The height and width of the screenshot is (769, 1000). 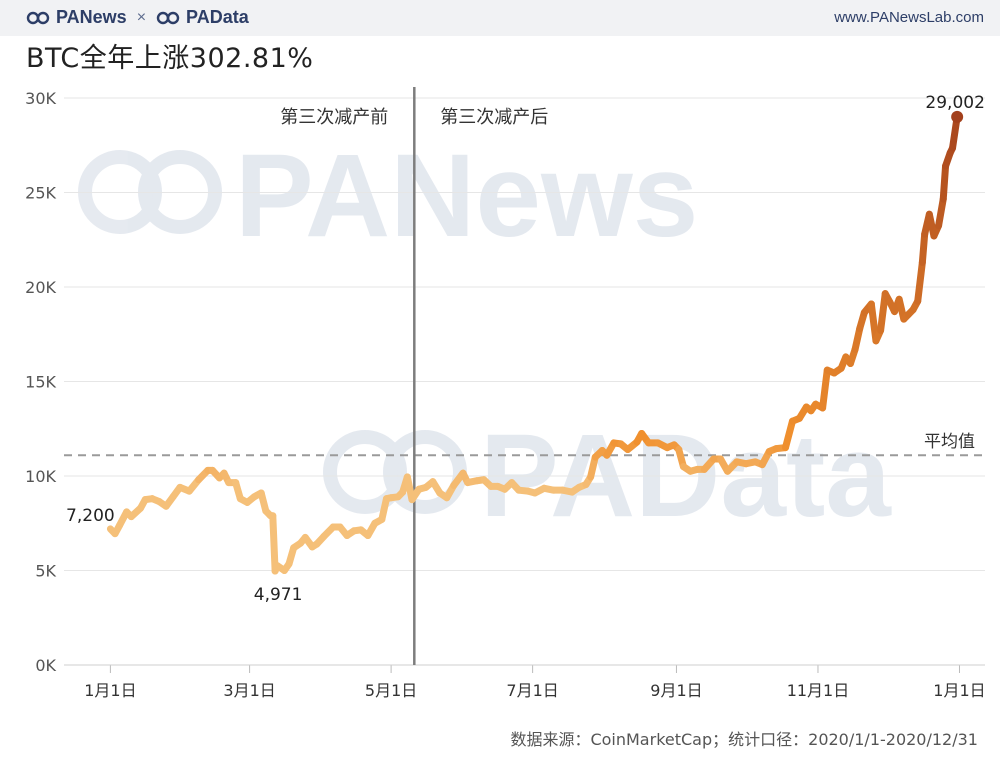 I want to click on y-tick-label: 5K, so click(x=45, y=571).